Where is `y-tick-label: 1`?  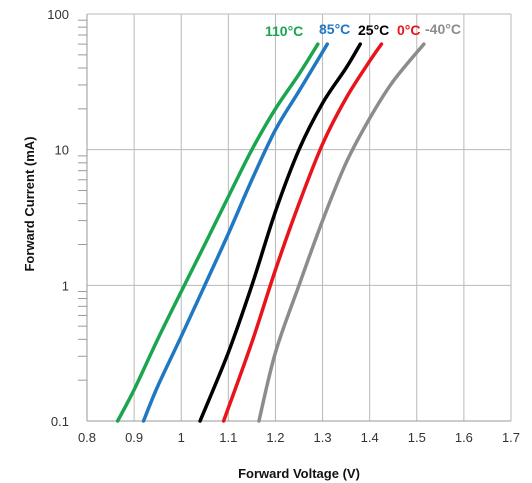
y-tick-label: 1 is located at coordinates (65, 285).